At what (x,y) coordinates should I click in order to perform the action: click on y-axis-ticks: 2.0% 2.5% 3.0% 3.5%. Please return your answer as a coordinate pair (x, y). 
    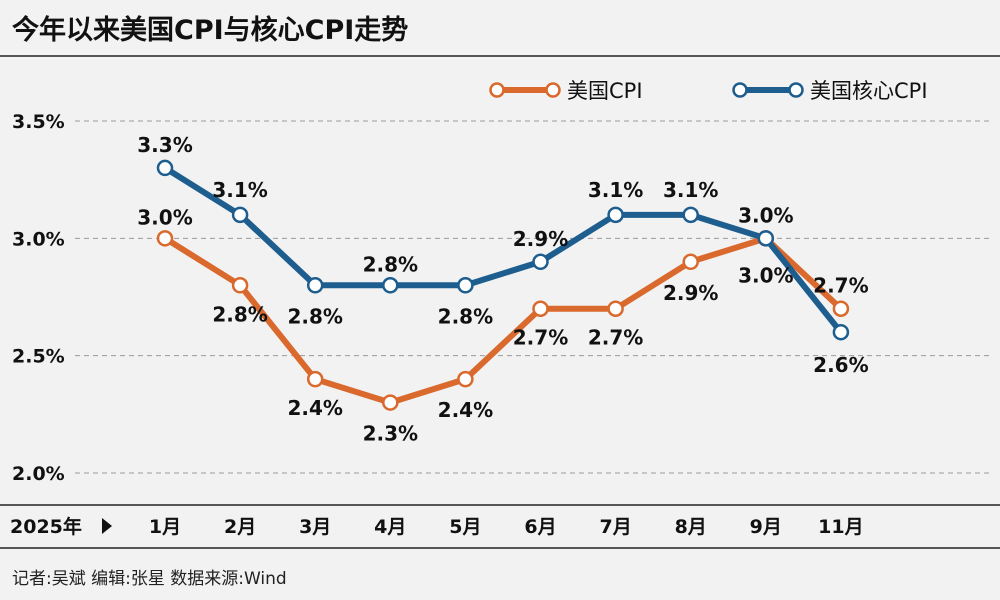
    Looking at the image, I should click on (38, 298).